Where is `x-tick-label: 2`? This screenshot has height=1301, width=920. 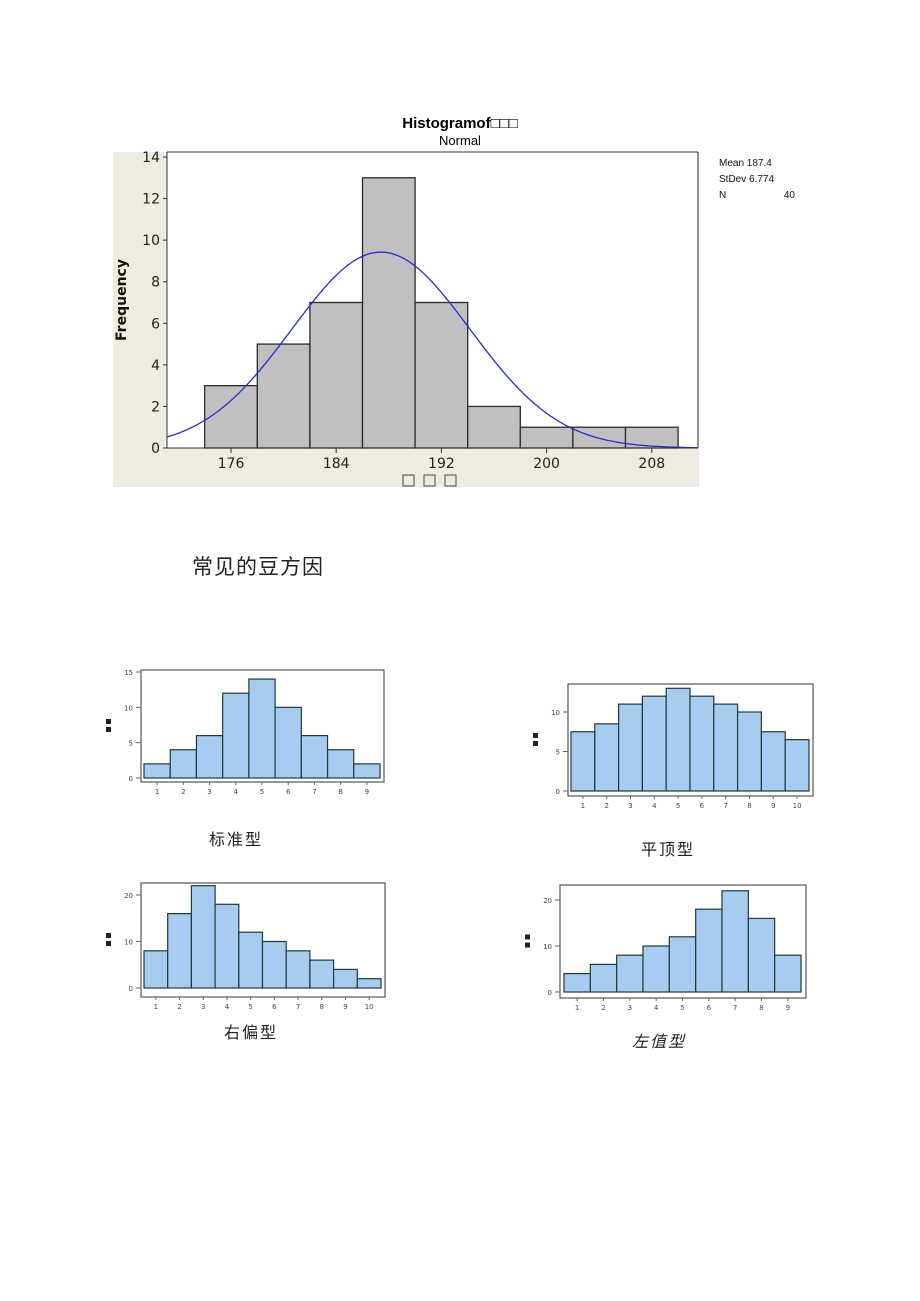 x-tick-label: 2 is located at coordinates (603, 1008).